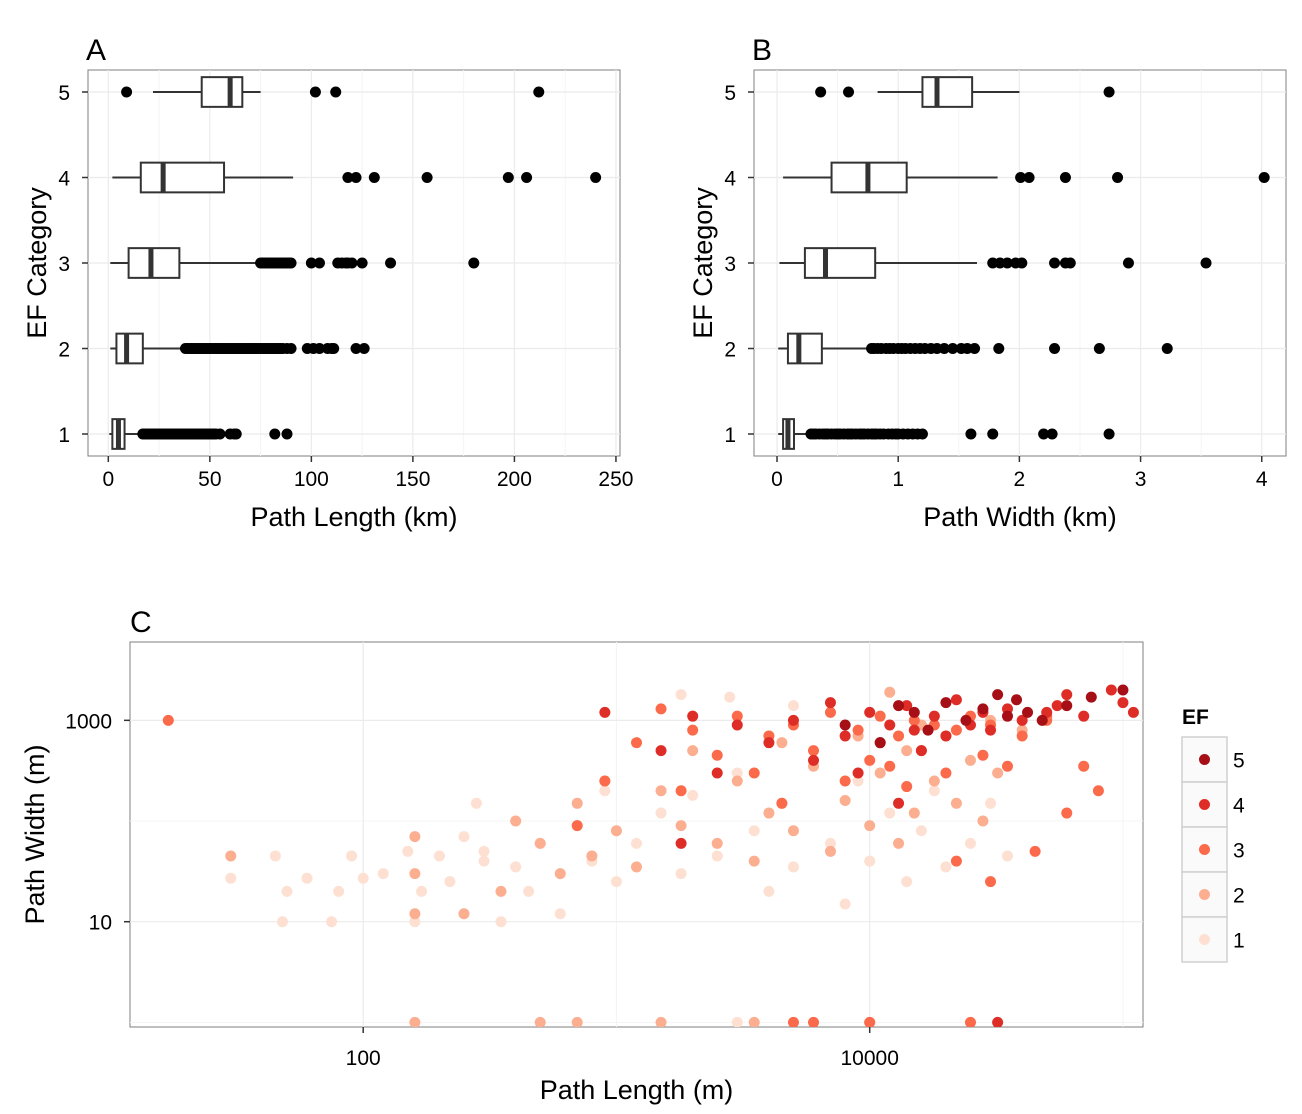 The width and height of the screenshot is (1302, 1114). I want to click on legend-item-ef-3: 3, so click(1213, 849).